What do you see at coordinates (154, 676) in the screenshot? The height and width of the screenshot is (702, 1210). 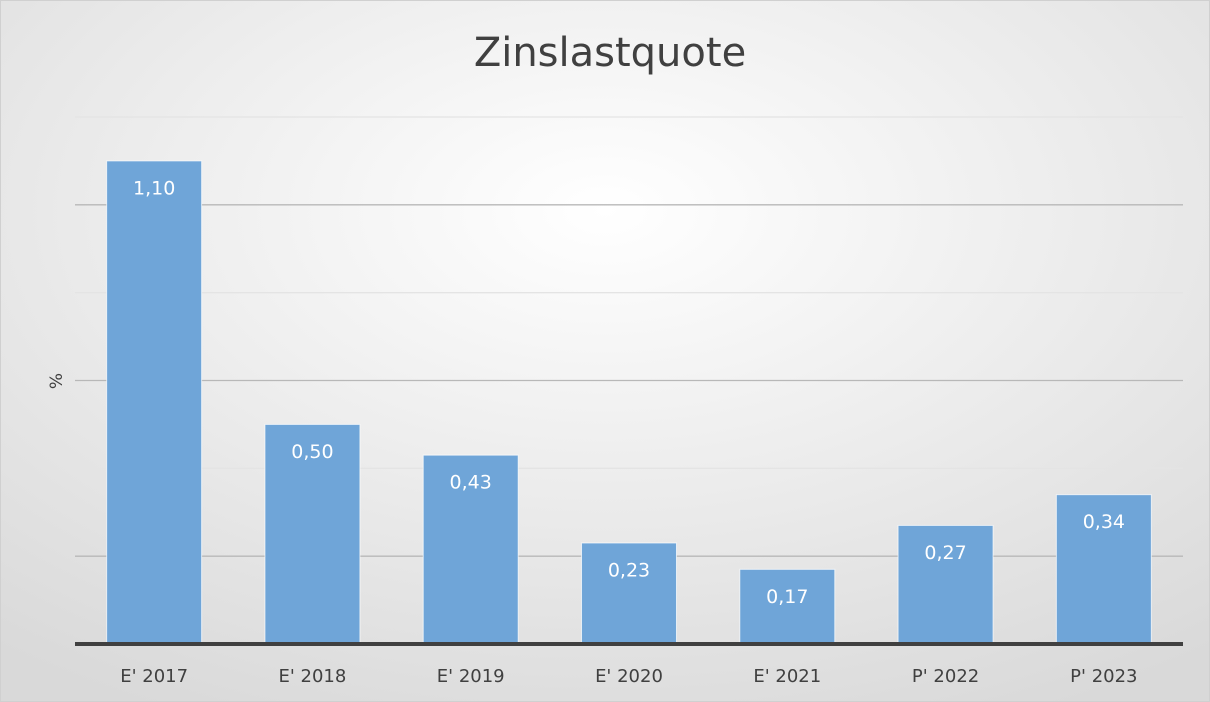 I see `x-tick-label: E' 2017` at bounding box center [154, 676].